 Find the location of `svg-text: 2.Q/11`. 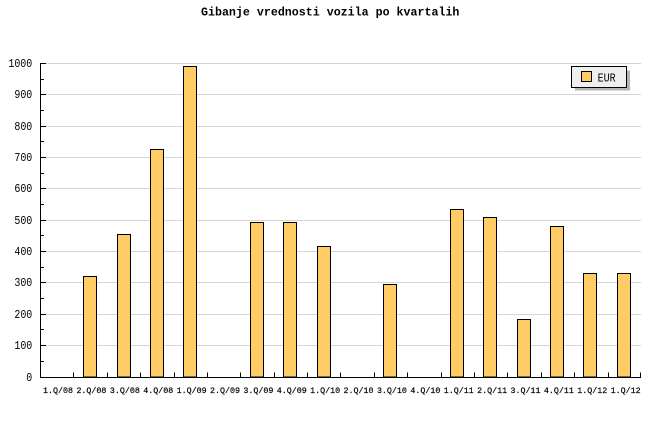

svg-text: 2.Q/11 is located at coordinates (492, 391).